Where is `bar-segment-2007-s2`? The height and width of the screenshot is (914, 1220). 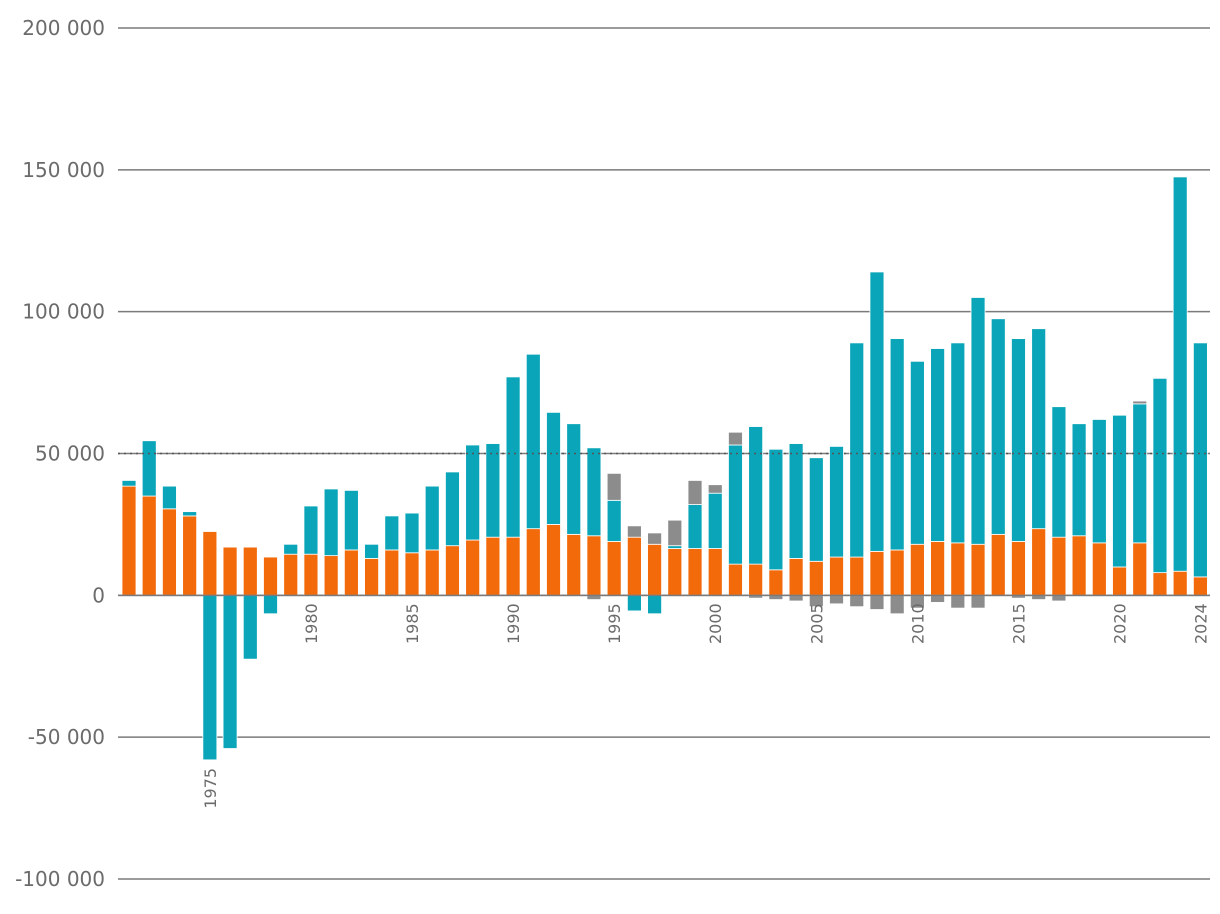
bar-segment-2007-s2 is located at coordinates (857, 601).